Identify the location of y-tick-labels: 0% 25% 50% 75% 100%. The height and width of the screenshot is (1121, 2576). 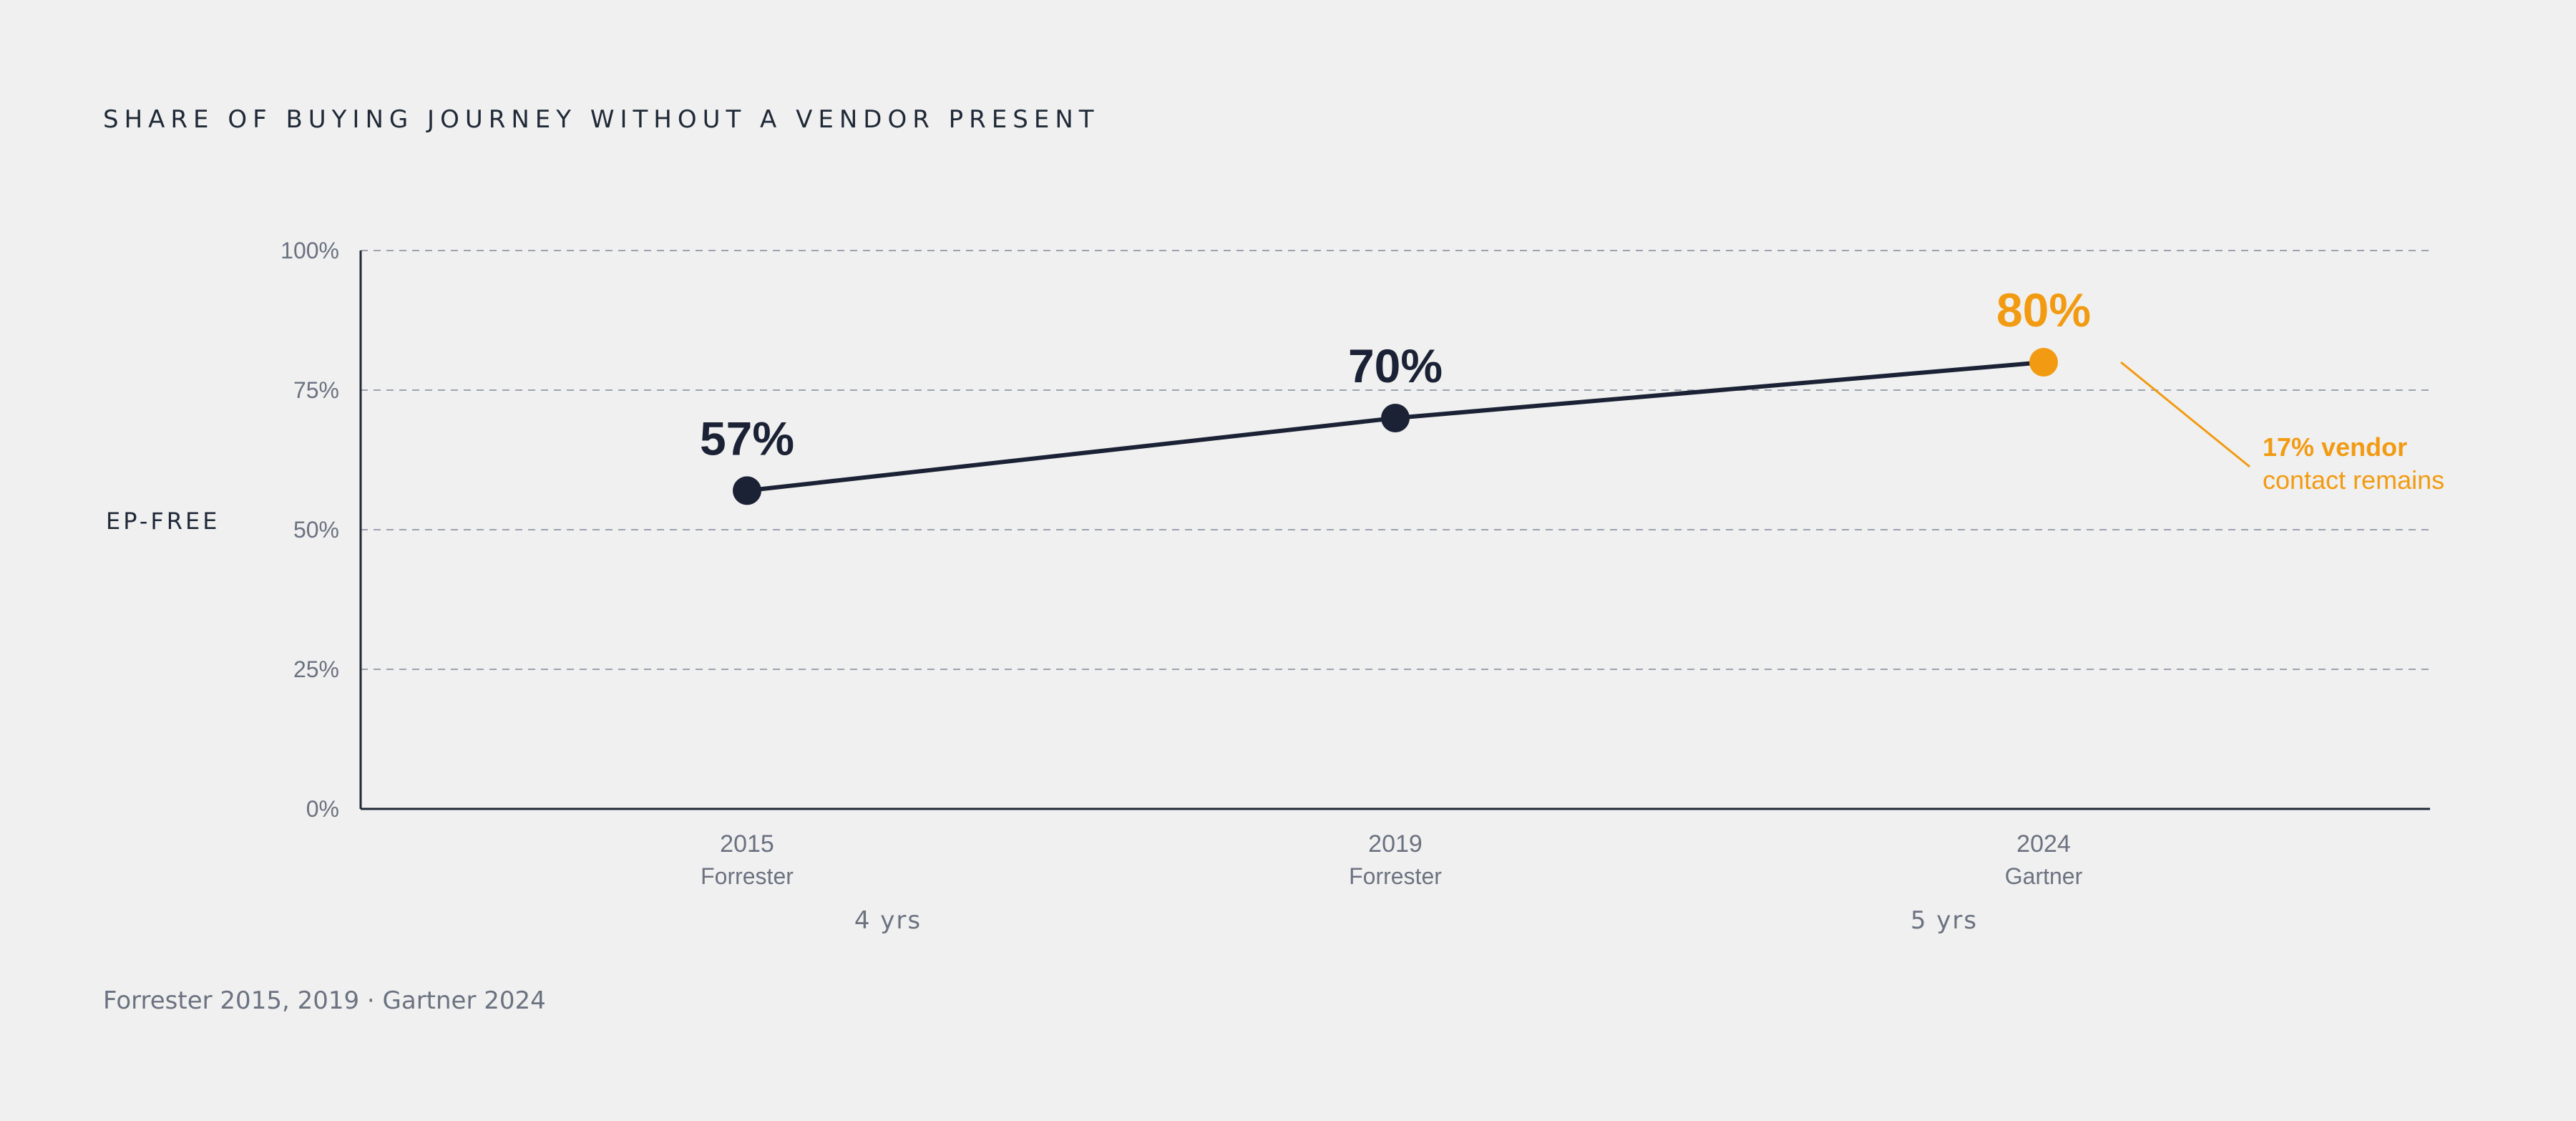
(309, 530).